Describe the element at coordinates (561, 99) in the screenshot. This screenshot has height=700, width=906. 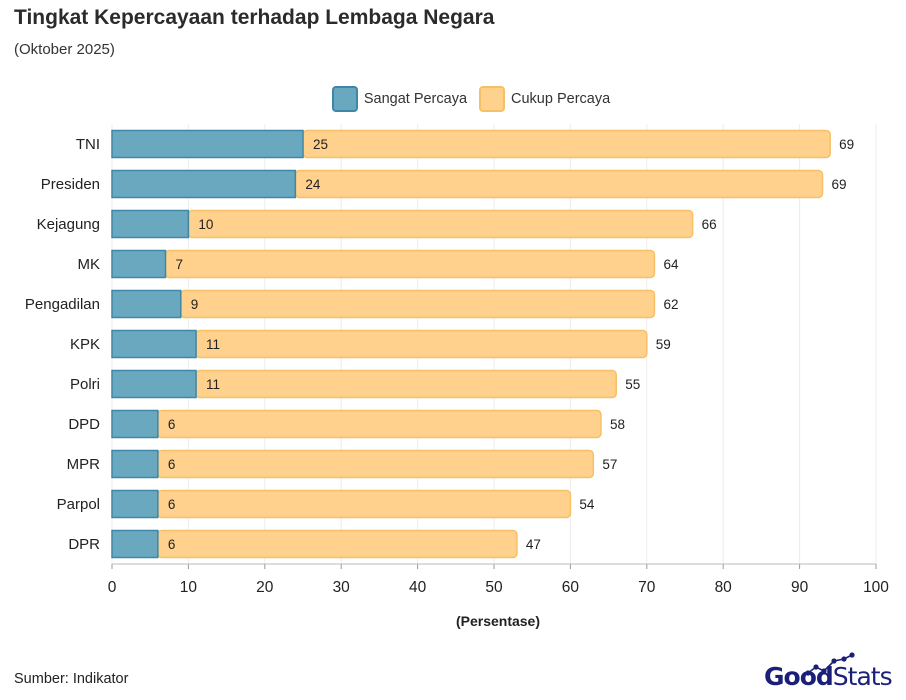
I see `legend-label-cukup-percaya: Cukup Percaya` at that location.